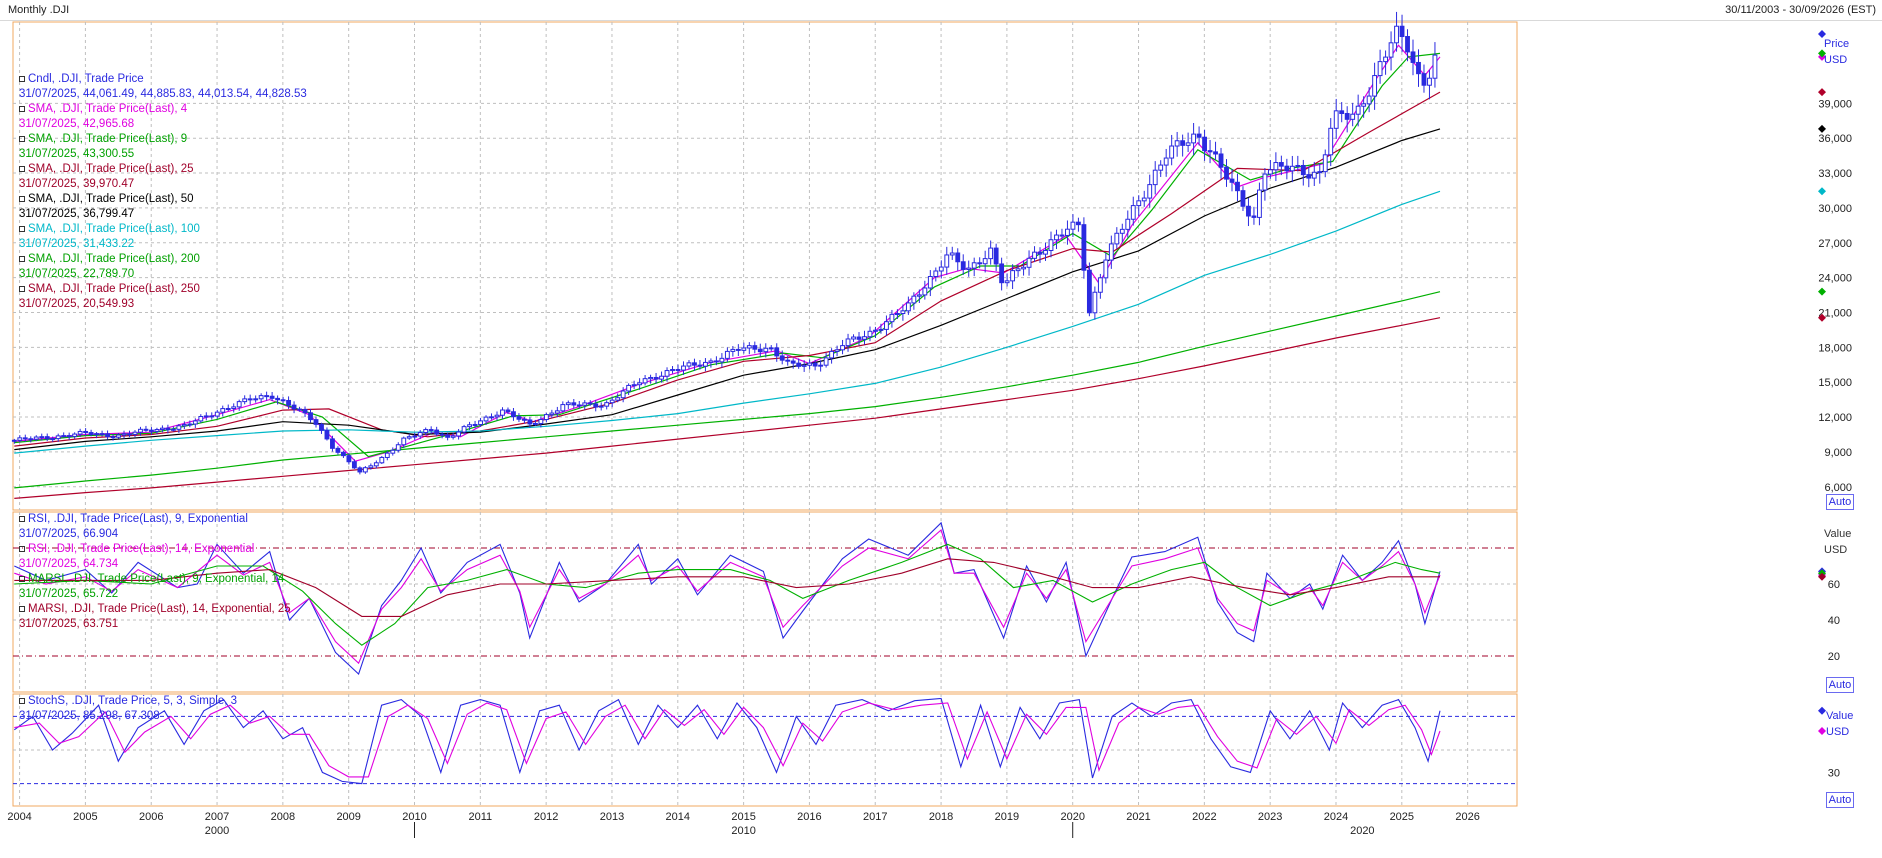  Describe the element at coordinates (1835, 244) in the screenshot. I see `y-tick-label: 27,000` at that location.